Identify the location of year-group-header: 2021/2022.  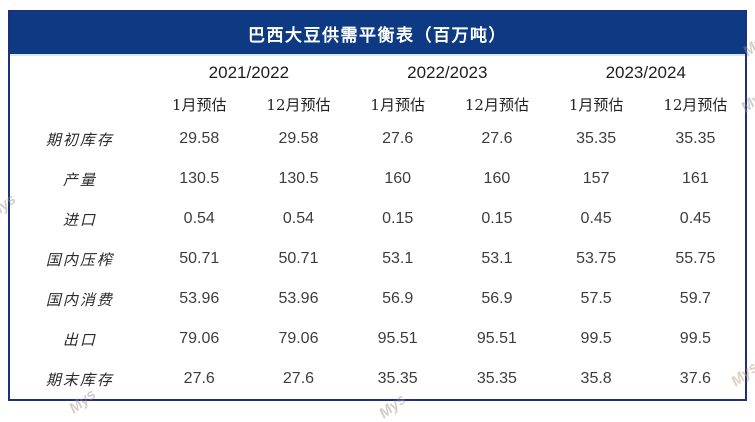
(249, 72).